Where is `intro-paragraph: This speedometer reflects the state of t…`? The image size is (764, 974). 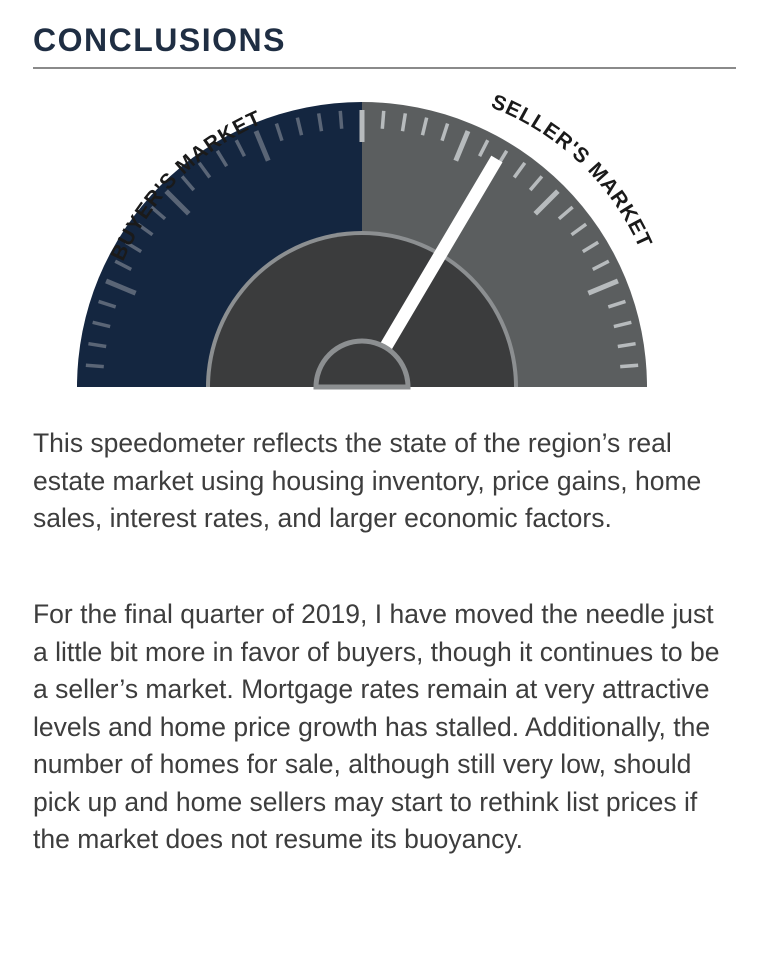
intro-paragraph: This speedometer reflects the state of t… is located at coordinates (367, 480).